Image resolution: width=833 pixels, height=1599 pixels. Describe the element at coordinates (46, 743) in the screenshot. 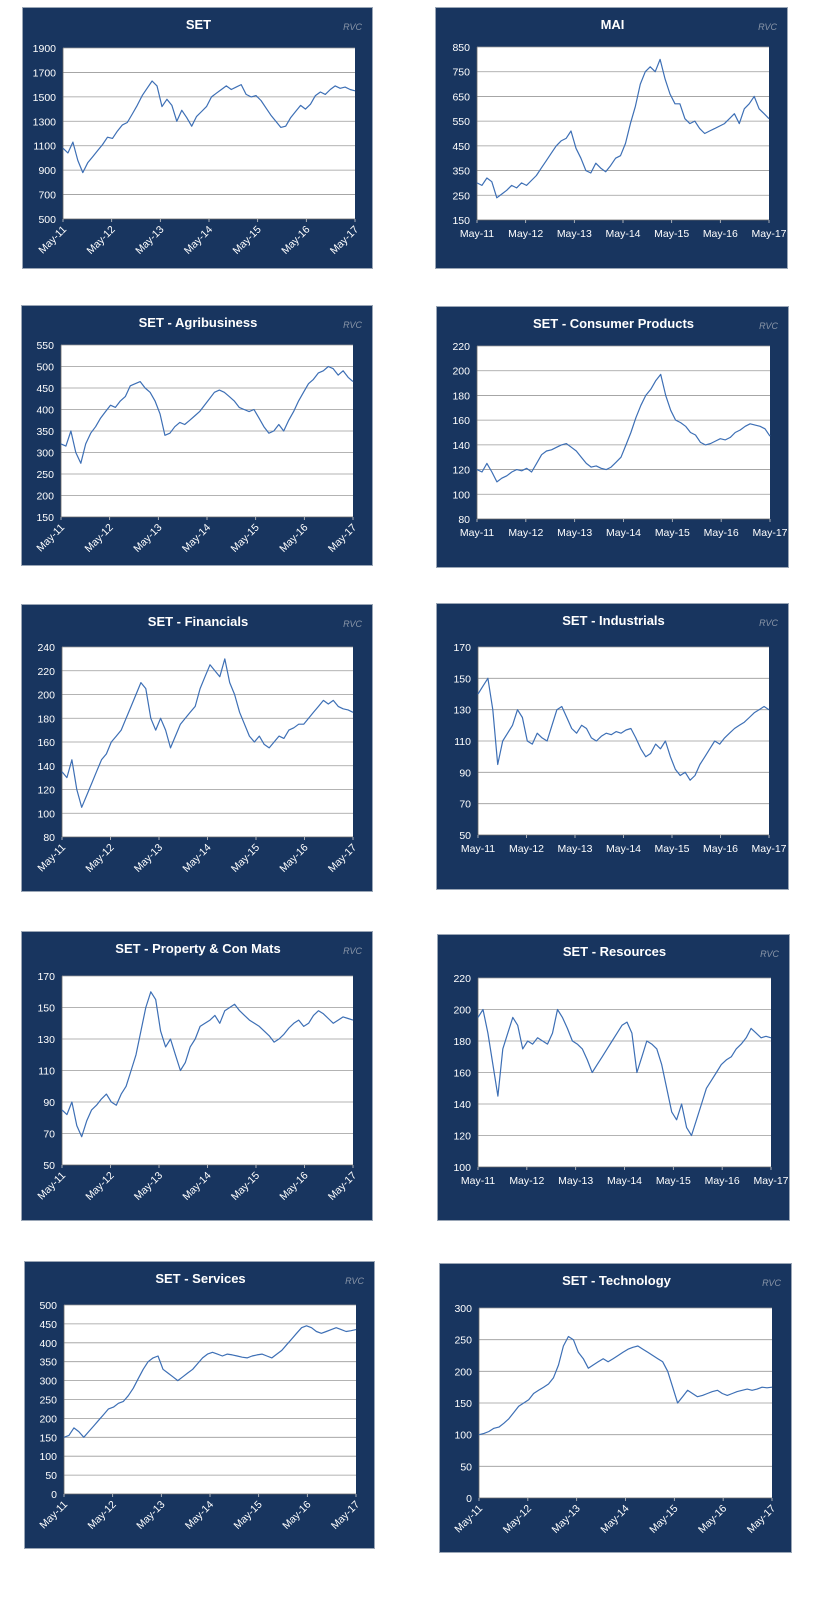

I see `y-tick-label: 160` at that location.